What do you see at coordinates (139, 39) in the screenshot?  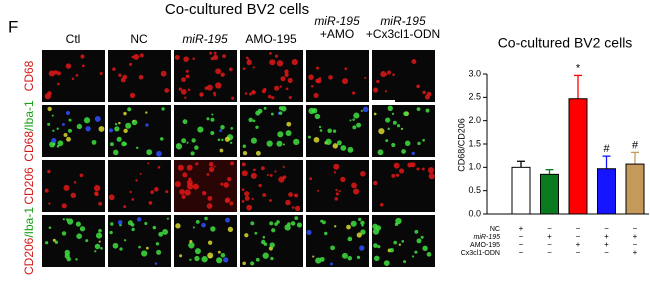 I see `column-header: NC` at bounding box center [139, 39].